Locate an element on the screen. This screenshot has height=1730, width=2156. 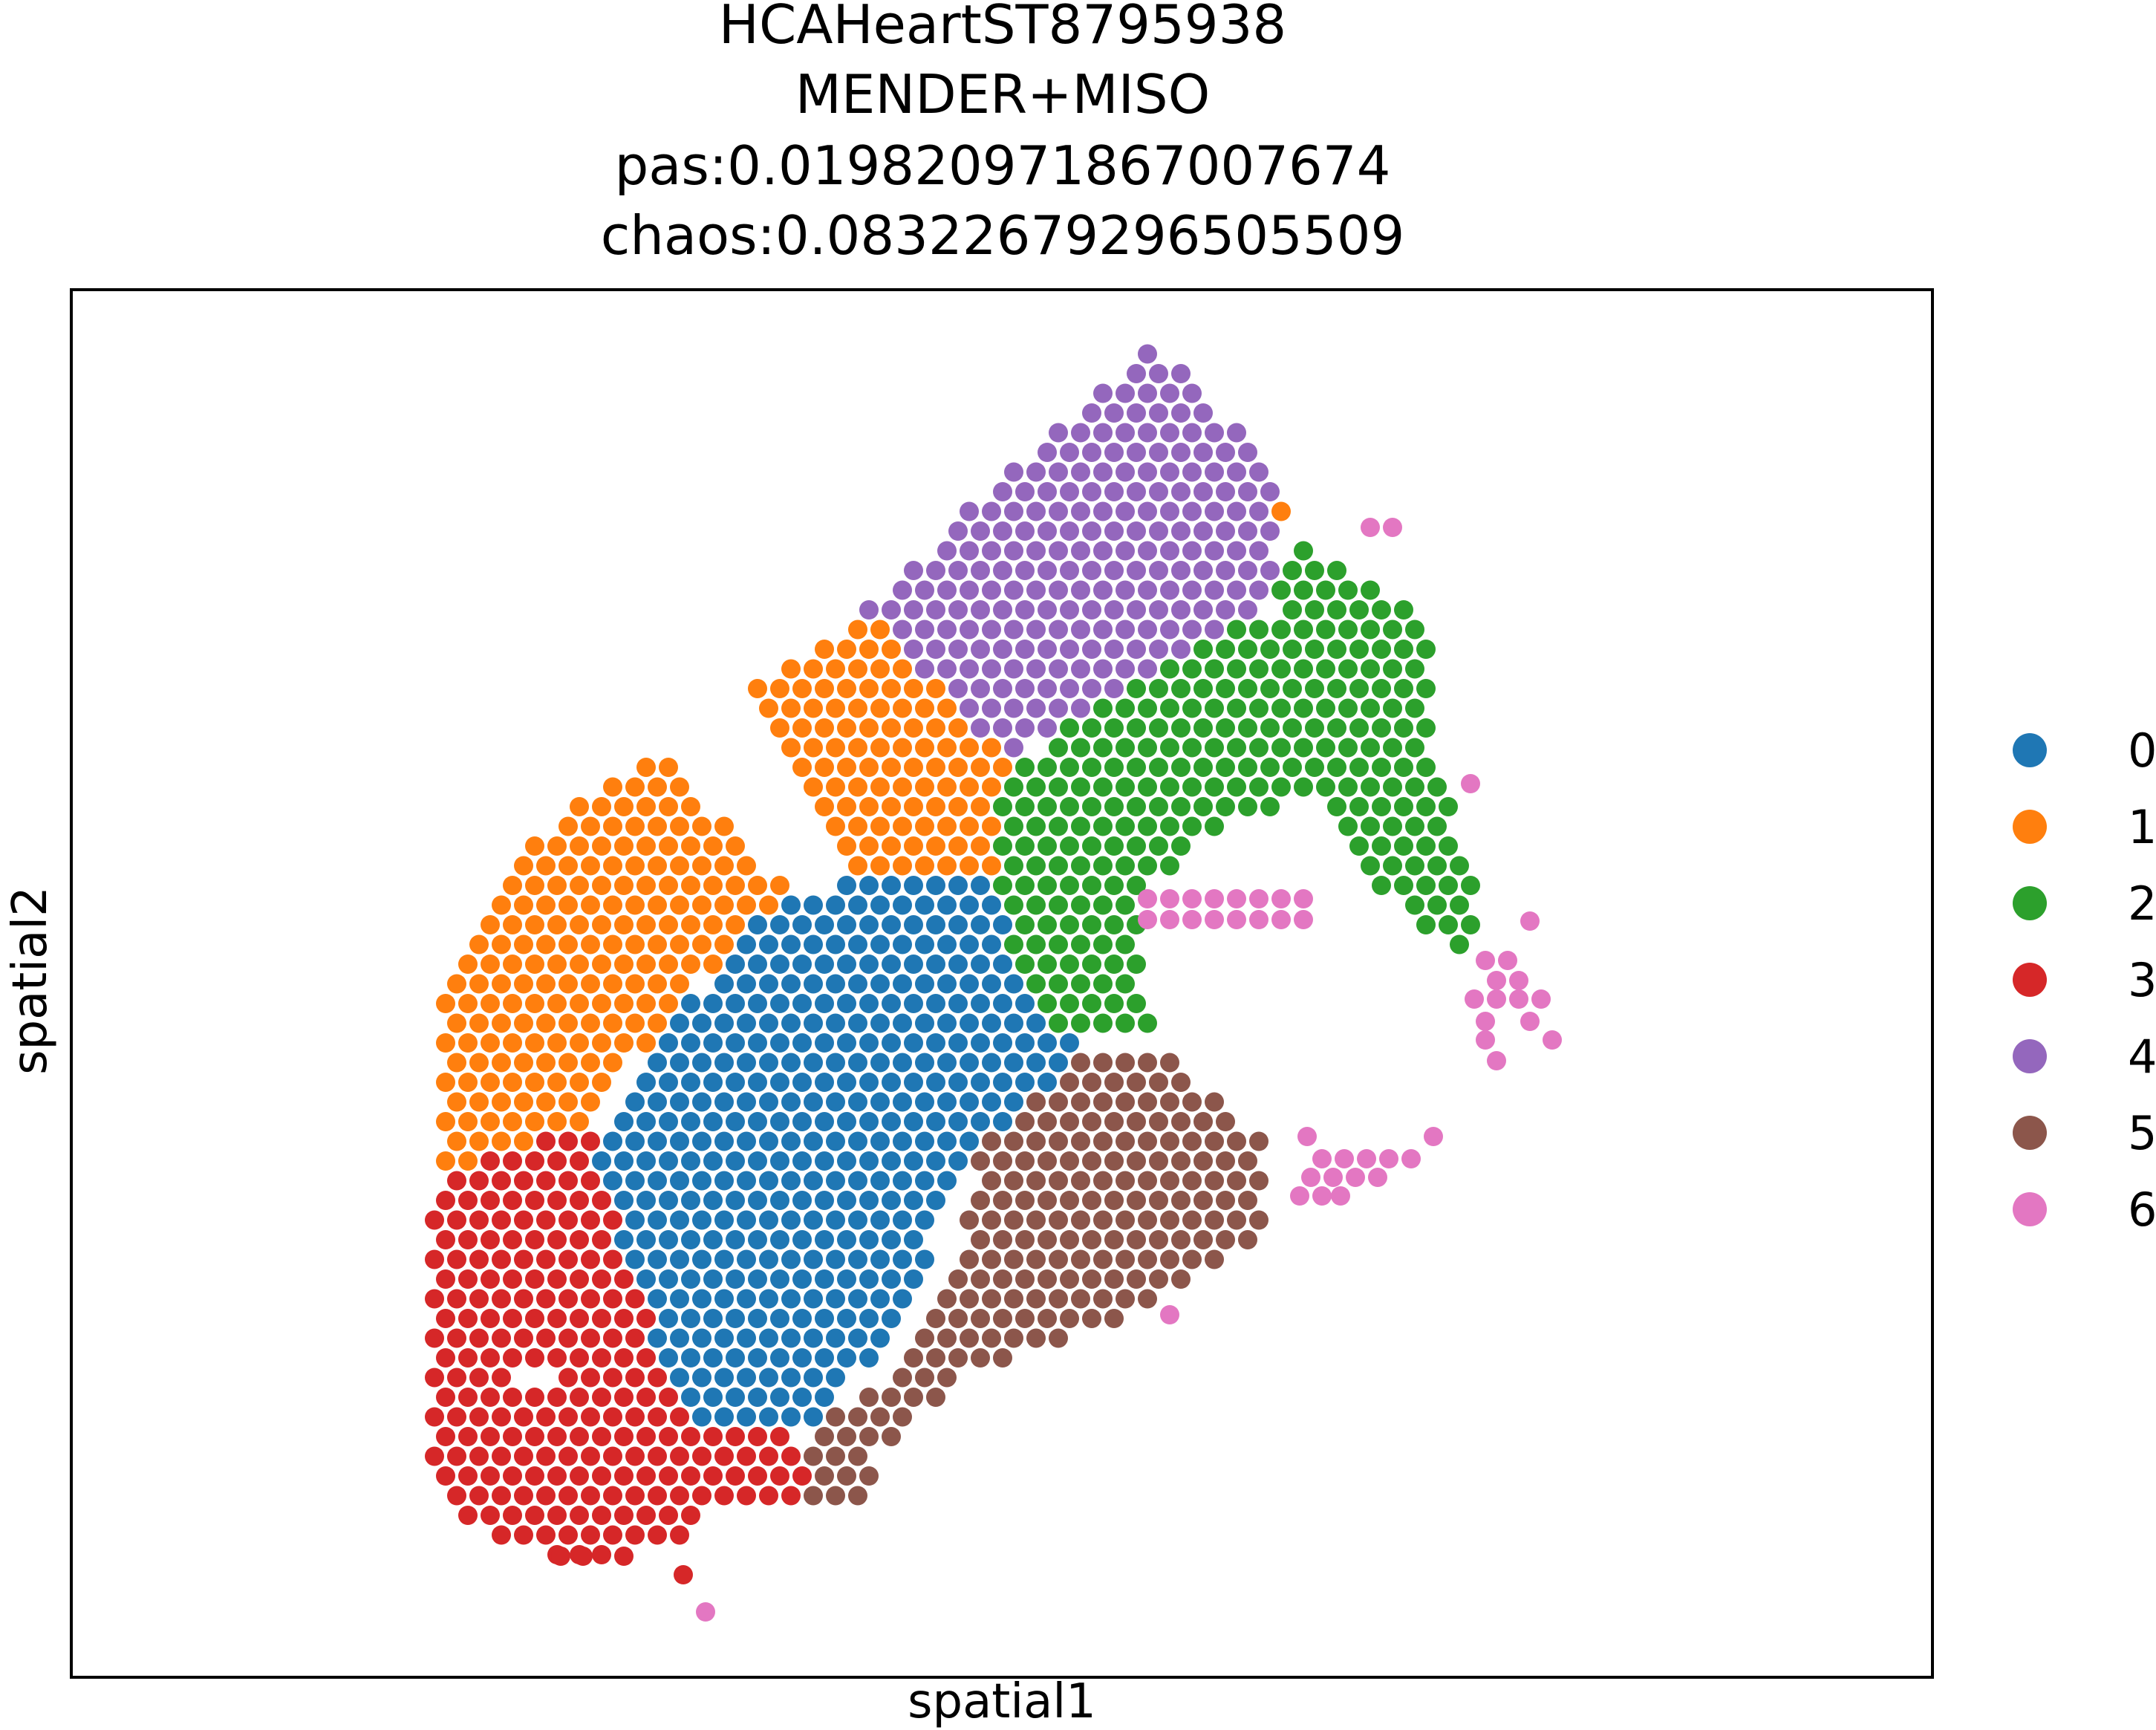
legend-label-4: 4 is located at coordinates (2142, 1057).